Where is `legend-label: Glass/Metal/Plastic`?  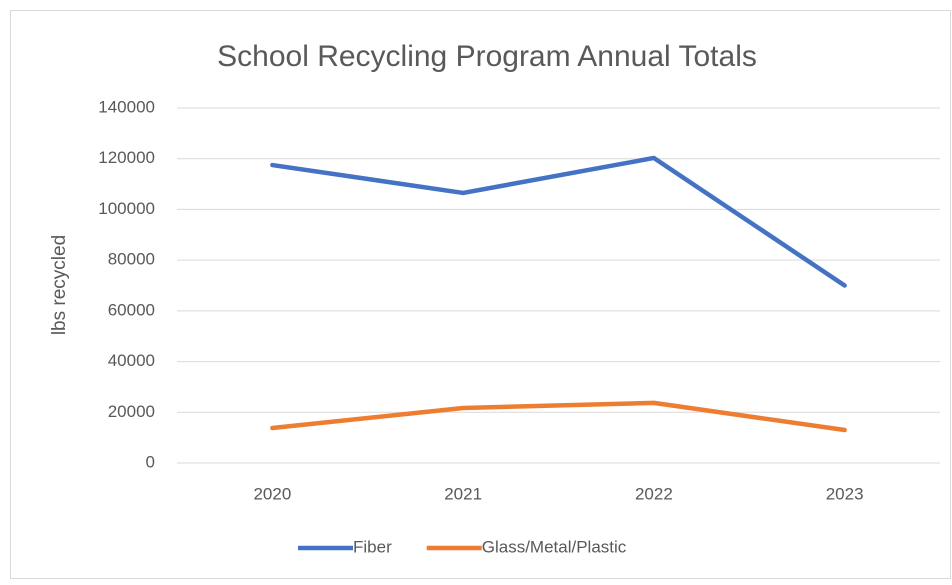 legend-label: Glass/Metal/Plastic is located at coordinates (554, 546).